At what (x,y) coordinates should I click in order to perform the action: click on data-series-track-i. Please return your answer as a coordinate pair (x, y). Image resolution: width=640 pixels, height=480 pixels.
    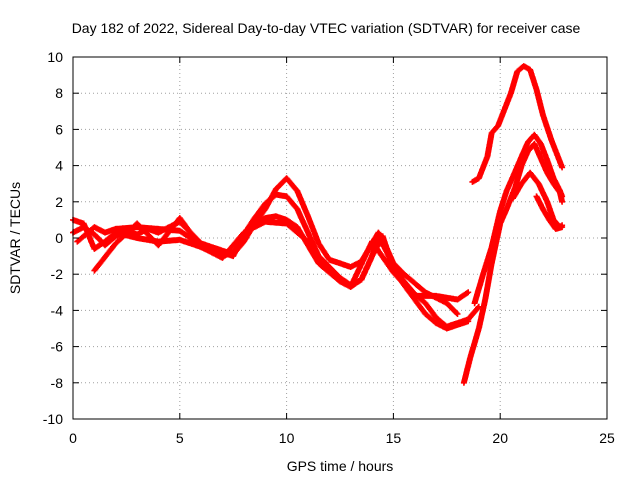
    Looking at the image, I should click on (549, 212).